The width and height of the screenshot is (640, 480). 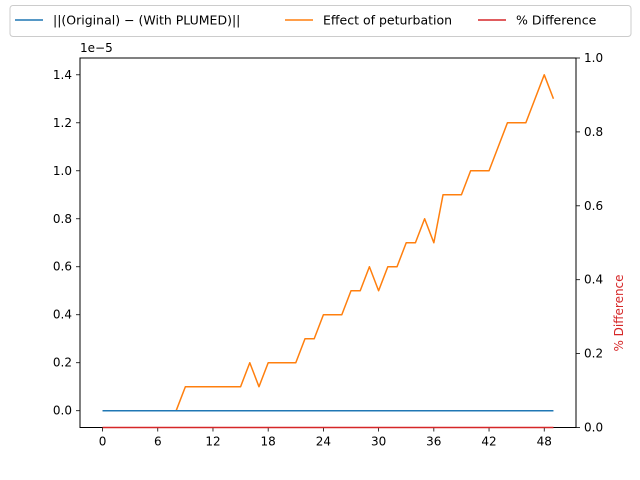 What do you see at coordinates (556, 20) in the screenshot?
I see `legend-label: % Difference` at bounding box center [556, 20].